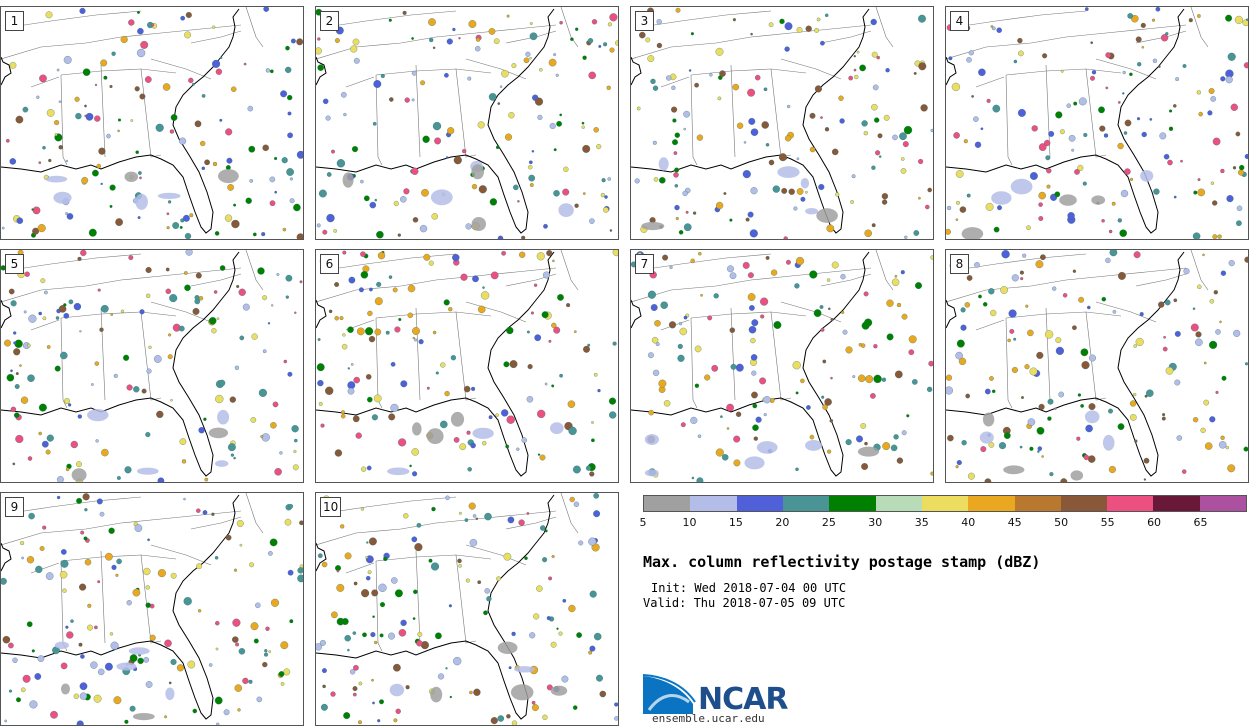  I want to click on member-number-label: 6, so click(329, 264).